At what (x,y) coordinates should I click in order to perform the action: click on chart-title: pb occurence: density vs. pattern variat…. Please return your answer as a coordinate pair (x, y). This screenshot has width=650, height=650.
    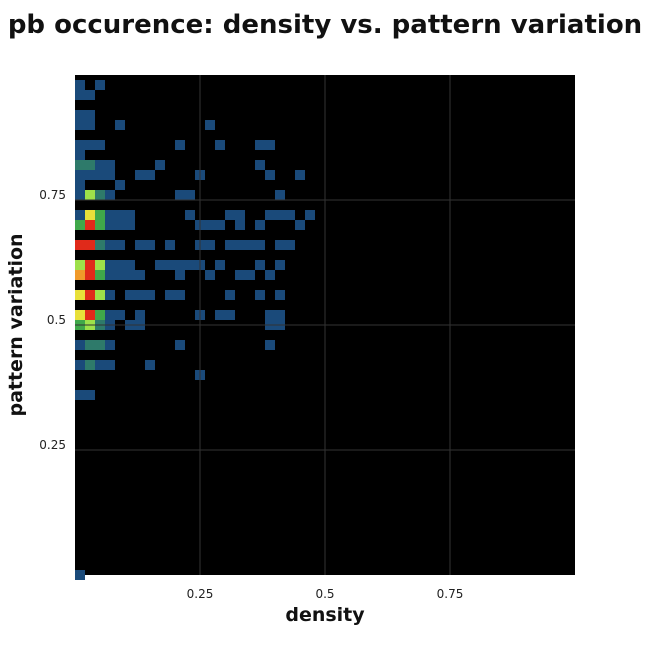
    Looking at the image, I should click on (325, 25).